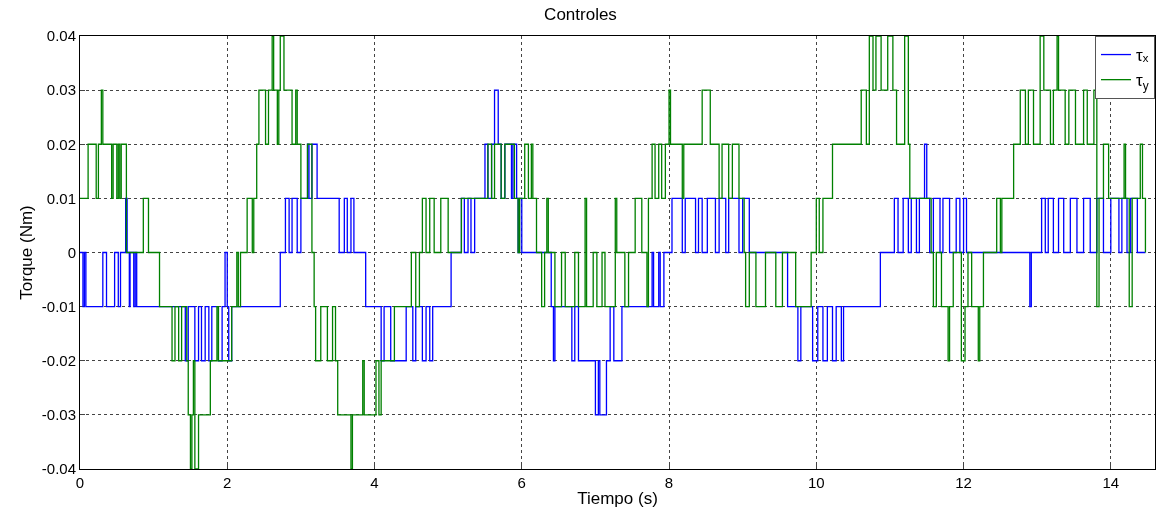 This screenshot has width=1161, height=519. I want to click on legend-label: τ$_{y}$, so click(1142, 82).